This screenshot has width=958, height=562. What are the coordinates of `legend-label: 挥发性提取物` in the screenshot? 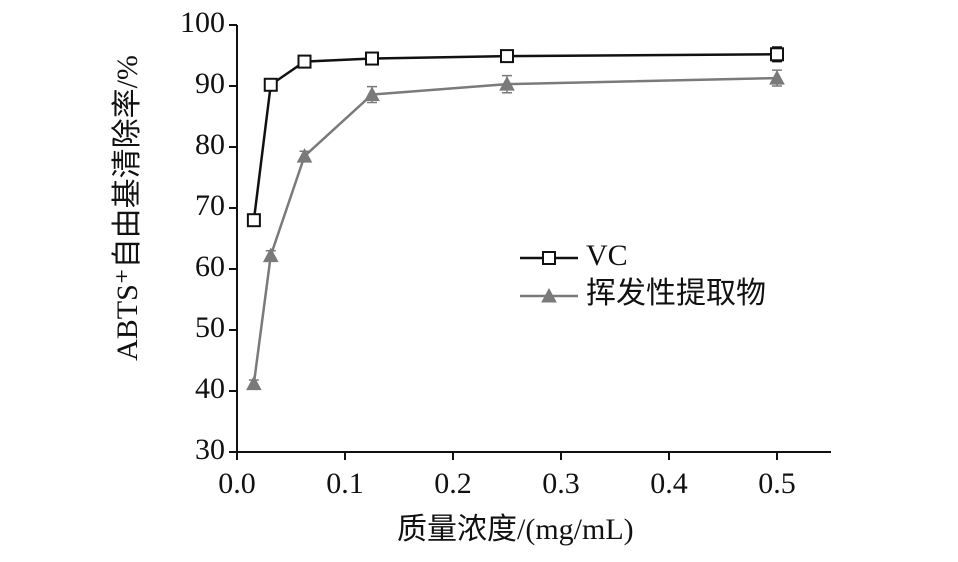 It's located at (676, 293).